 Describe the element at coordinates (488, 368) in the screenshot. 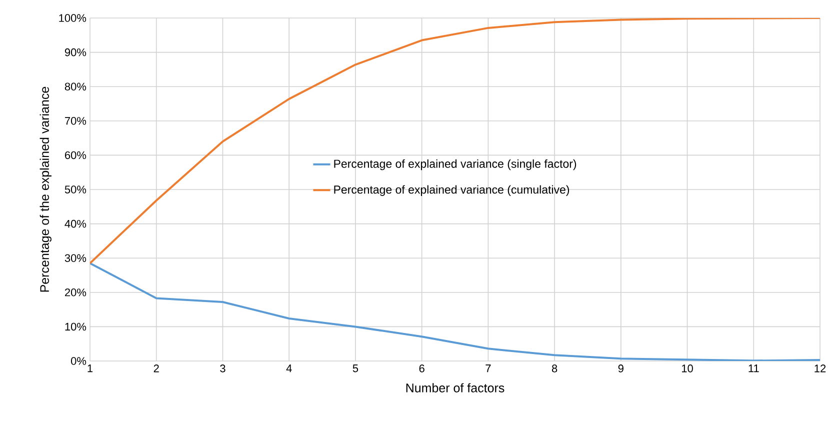

I see `x-tick-label: 7` at that location.